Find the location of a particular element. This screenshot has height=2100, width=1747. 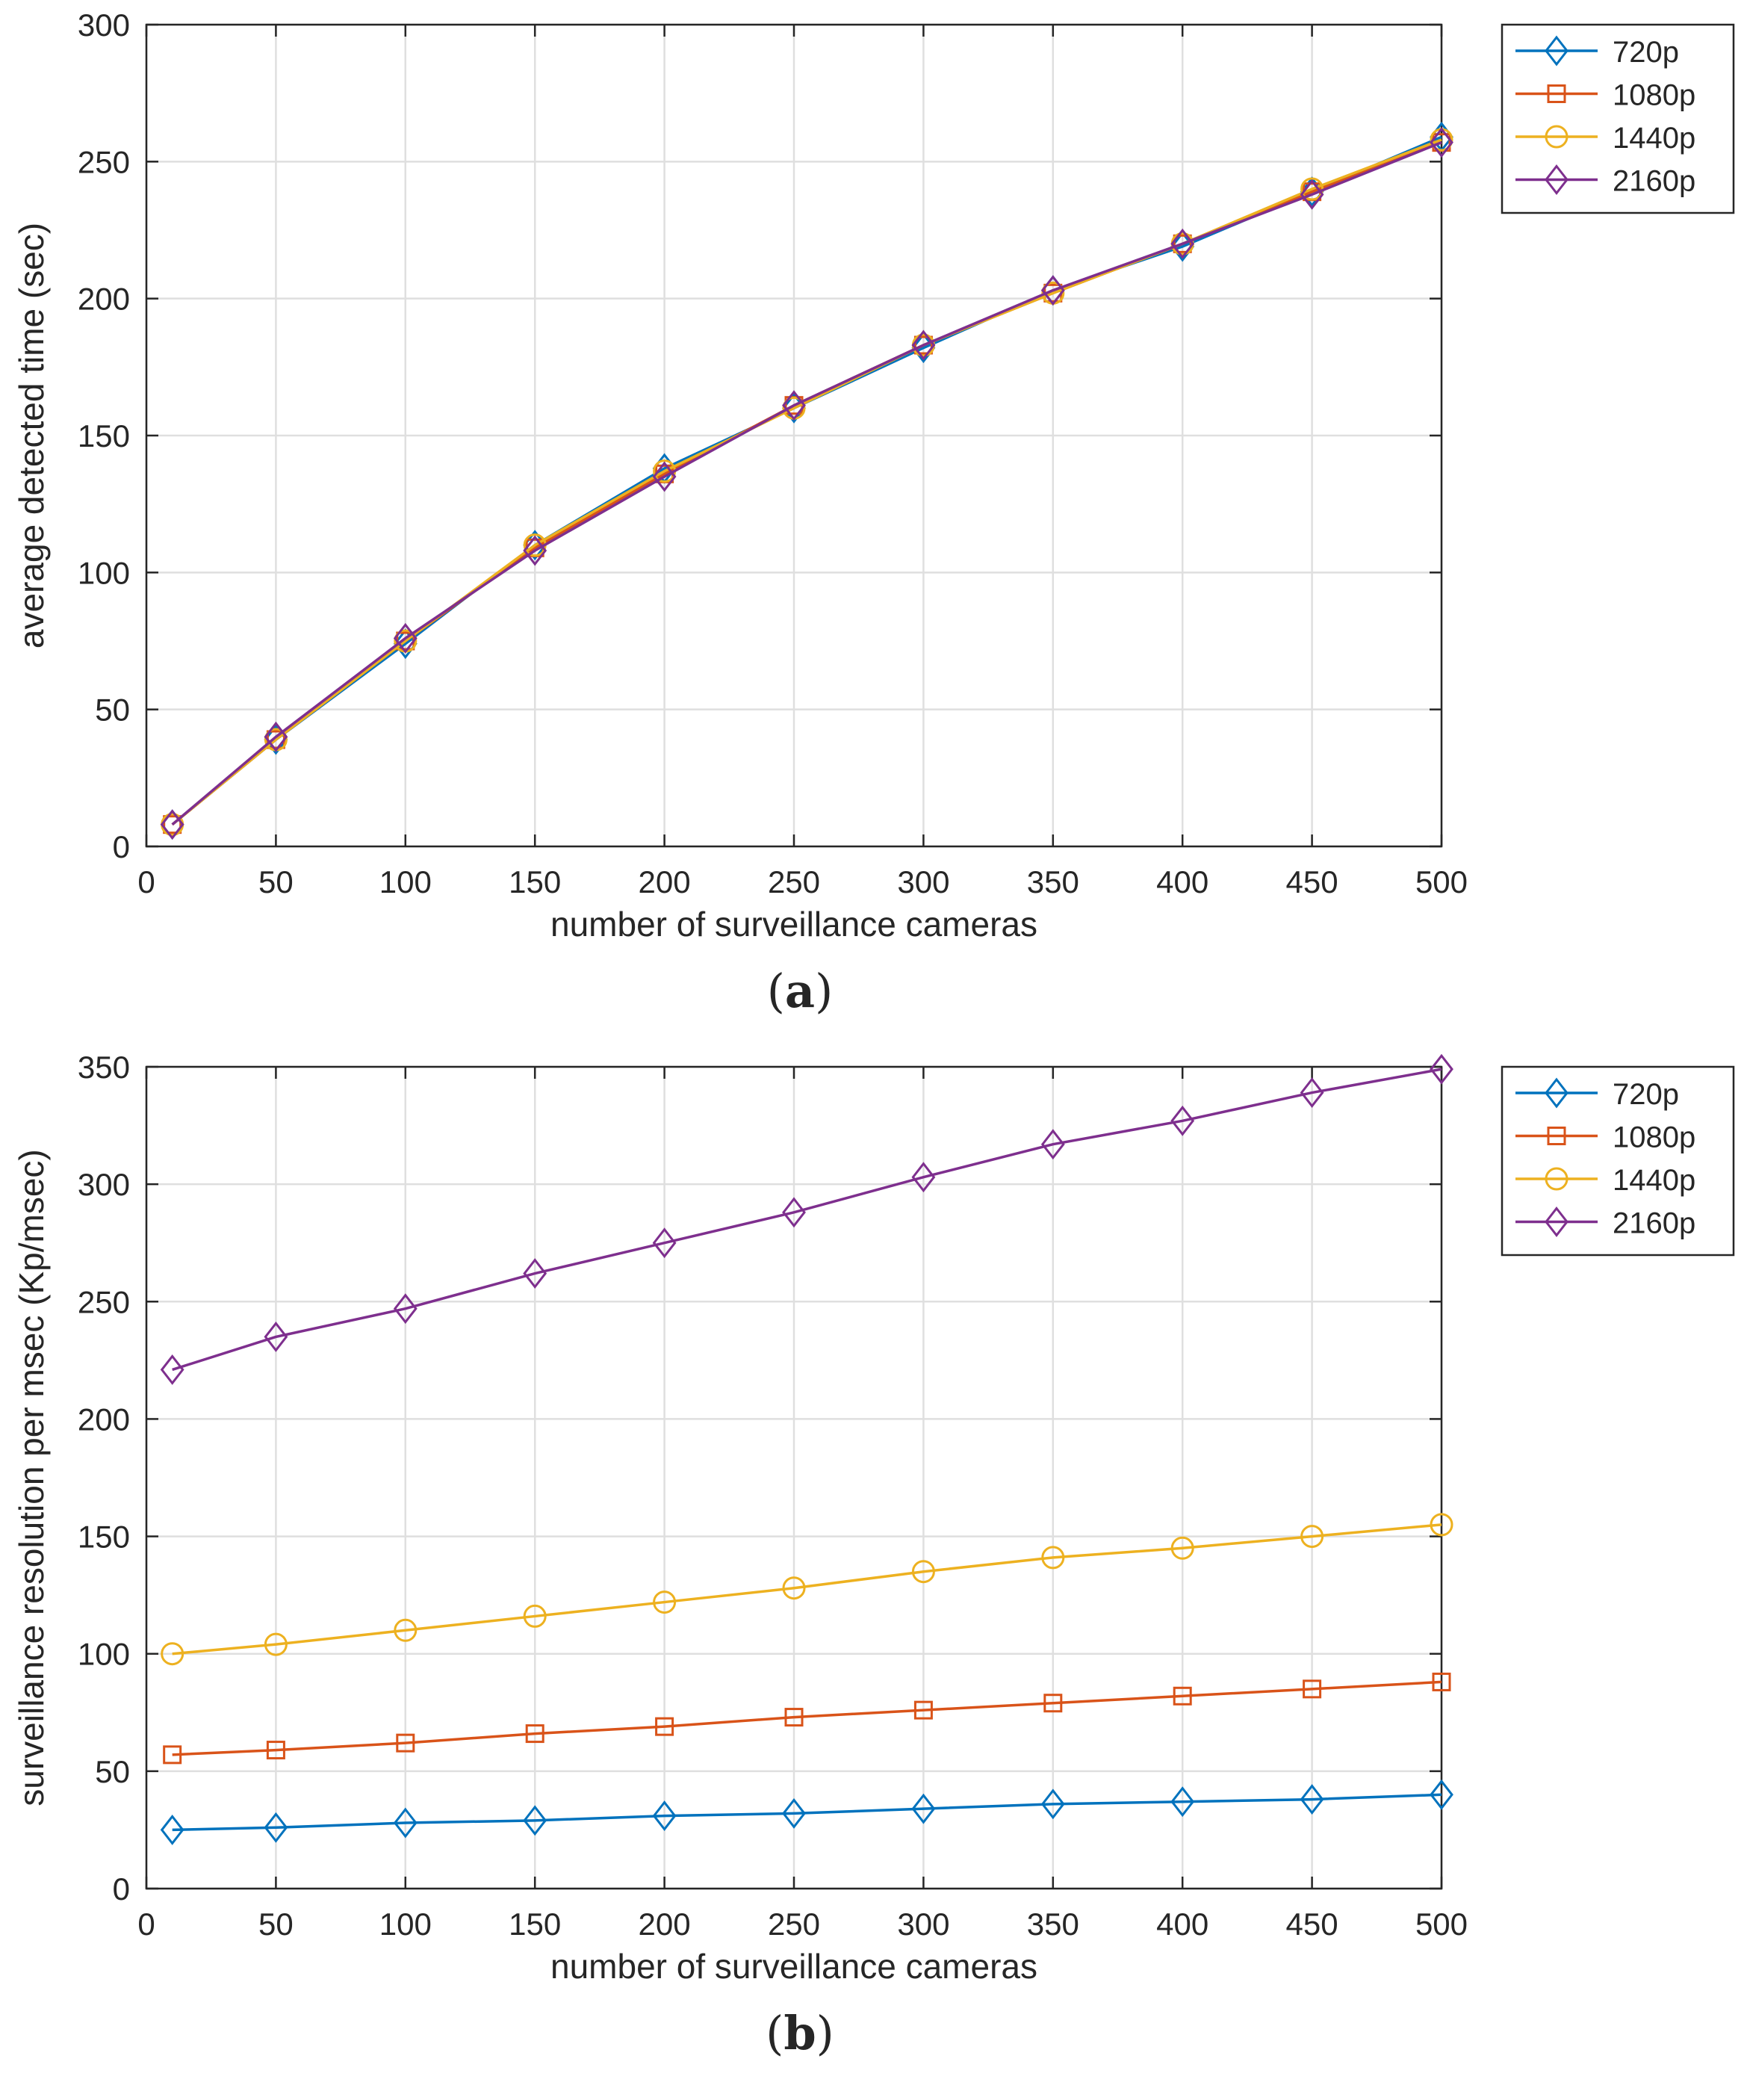

caption-letter: b is located at coordinates (799, 2033).